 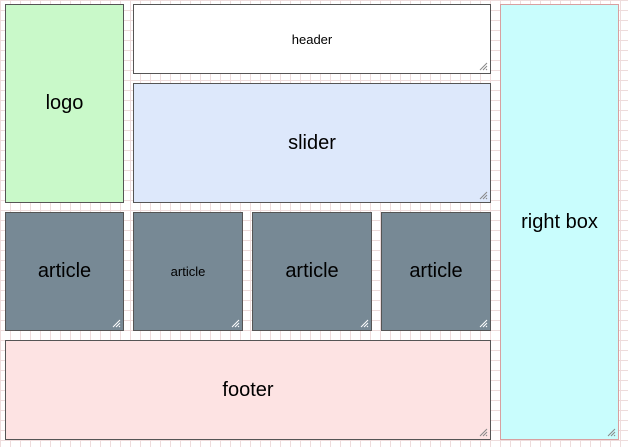 I want to click on logo-box: logo, so click(x=64, y=103).